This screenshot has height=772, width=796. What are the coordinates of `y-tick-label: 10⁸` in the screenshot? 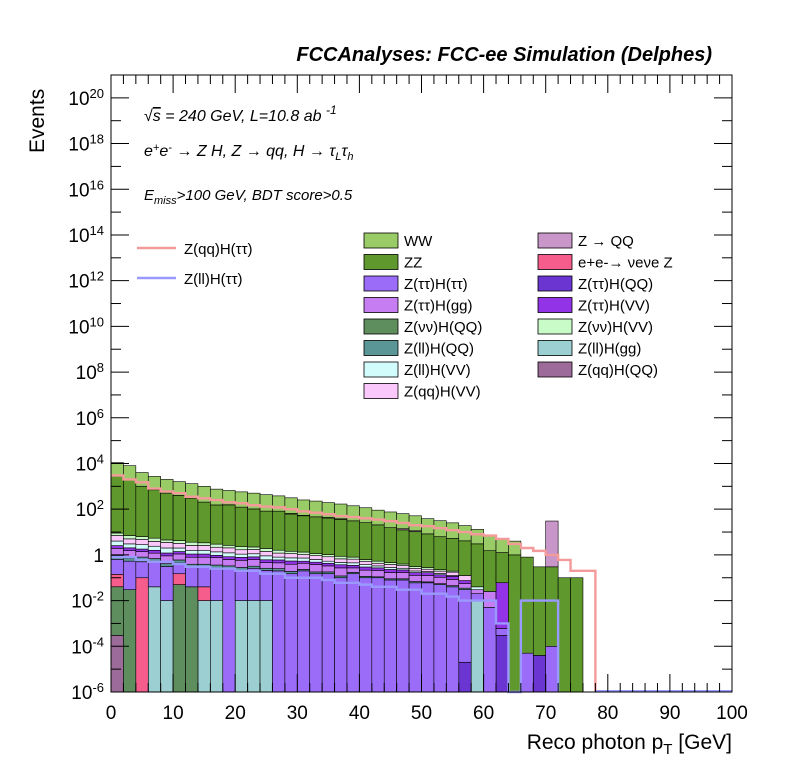 It's located at (90, 372).